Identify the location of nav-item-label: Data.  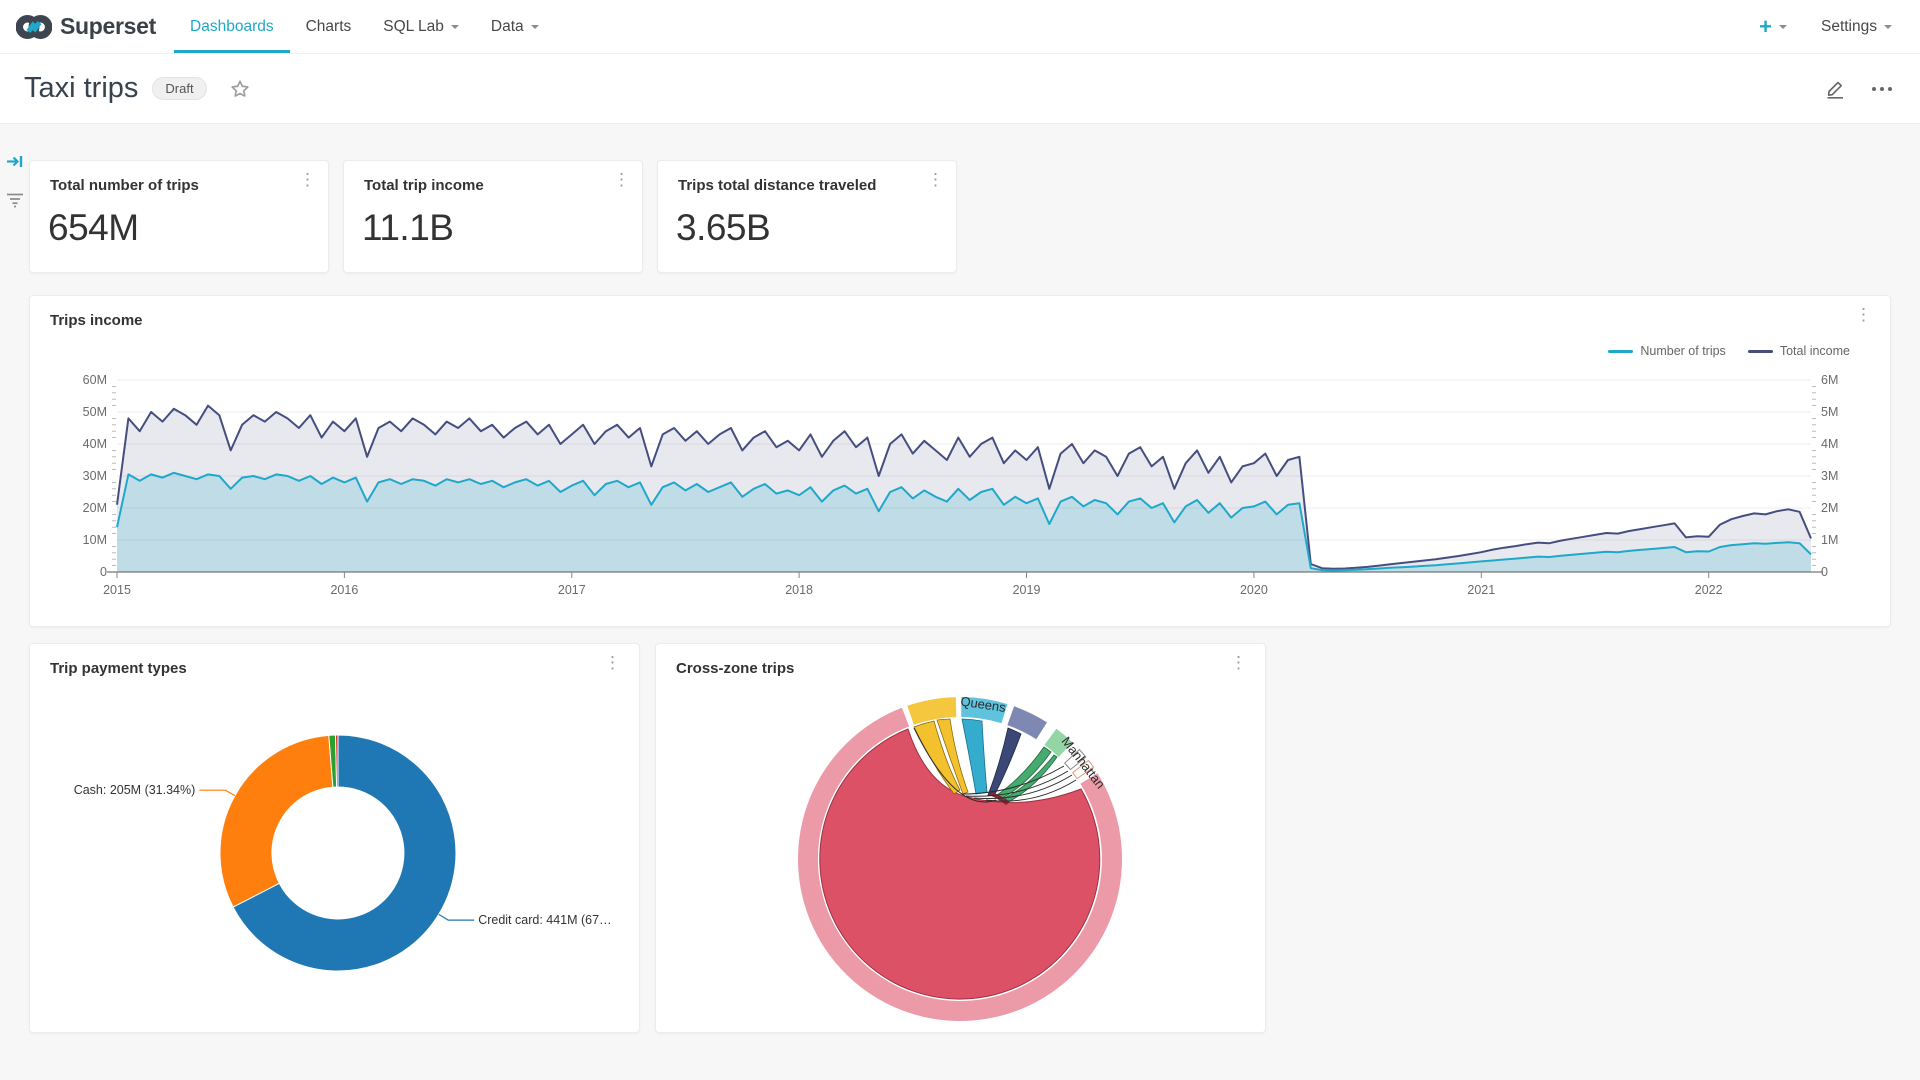
(507, 26).